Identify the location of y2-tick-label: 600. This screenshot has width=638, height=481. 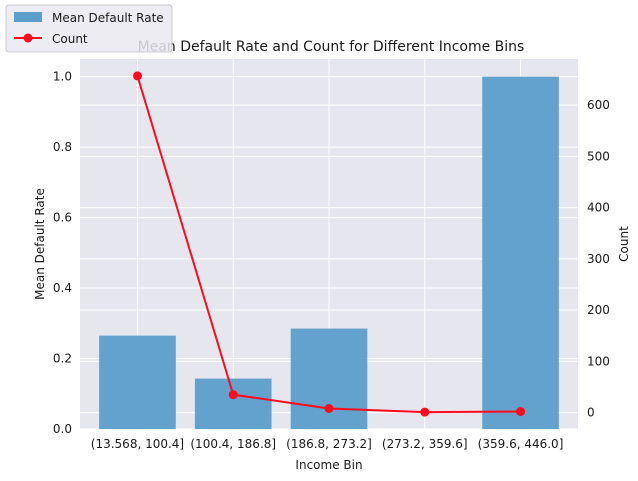
(598, 105).